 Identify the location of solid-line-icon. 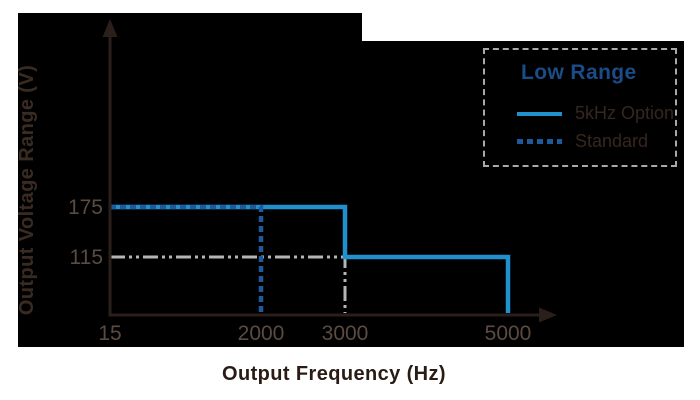
(539, 113).